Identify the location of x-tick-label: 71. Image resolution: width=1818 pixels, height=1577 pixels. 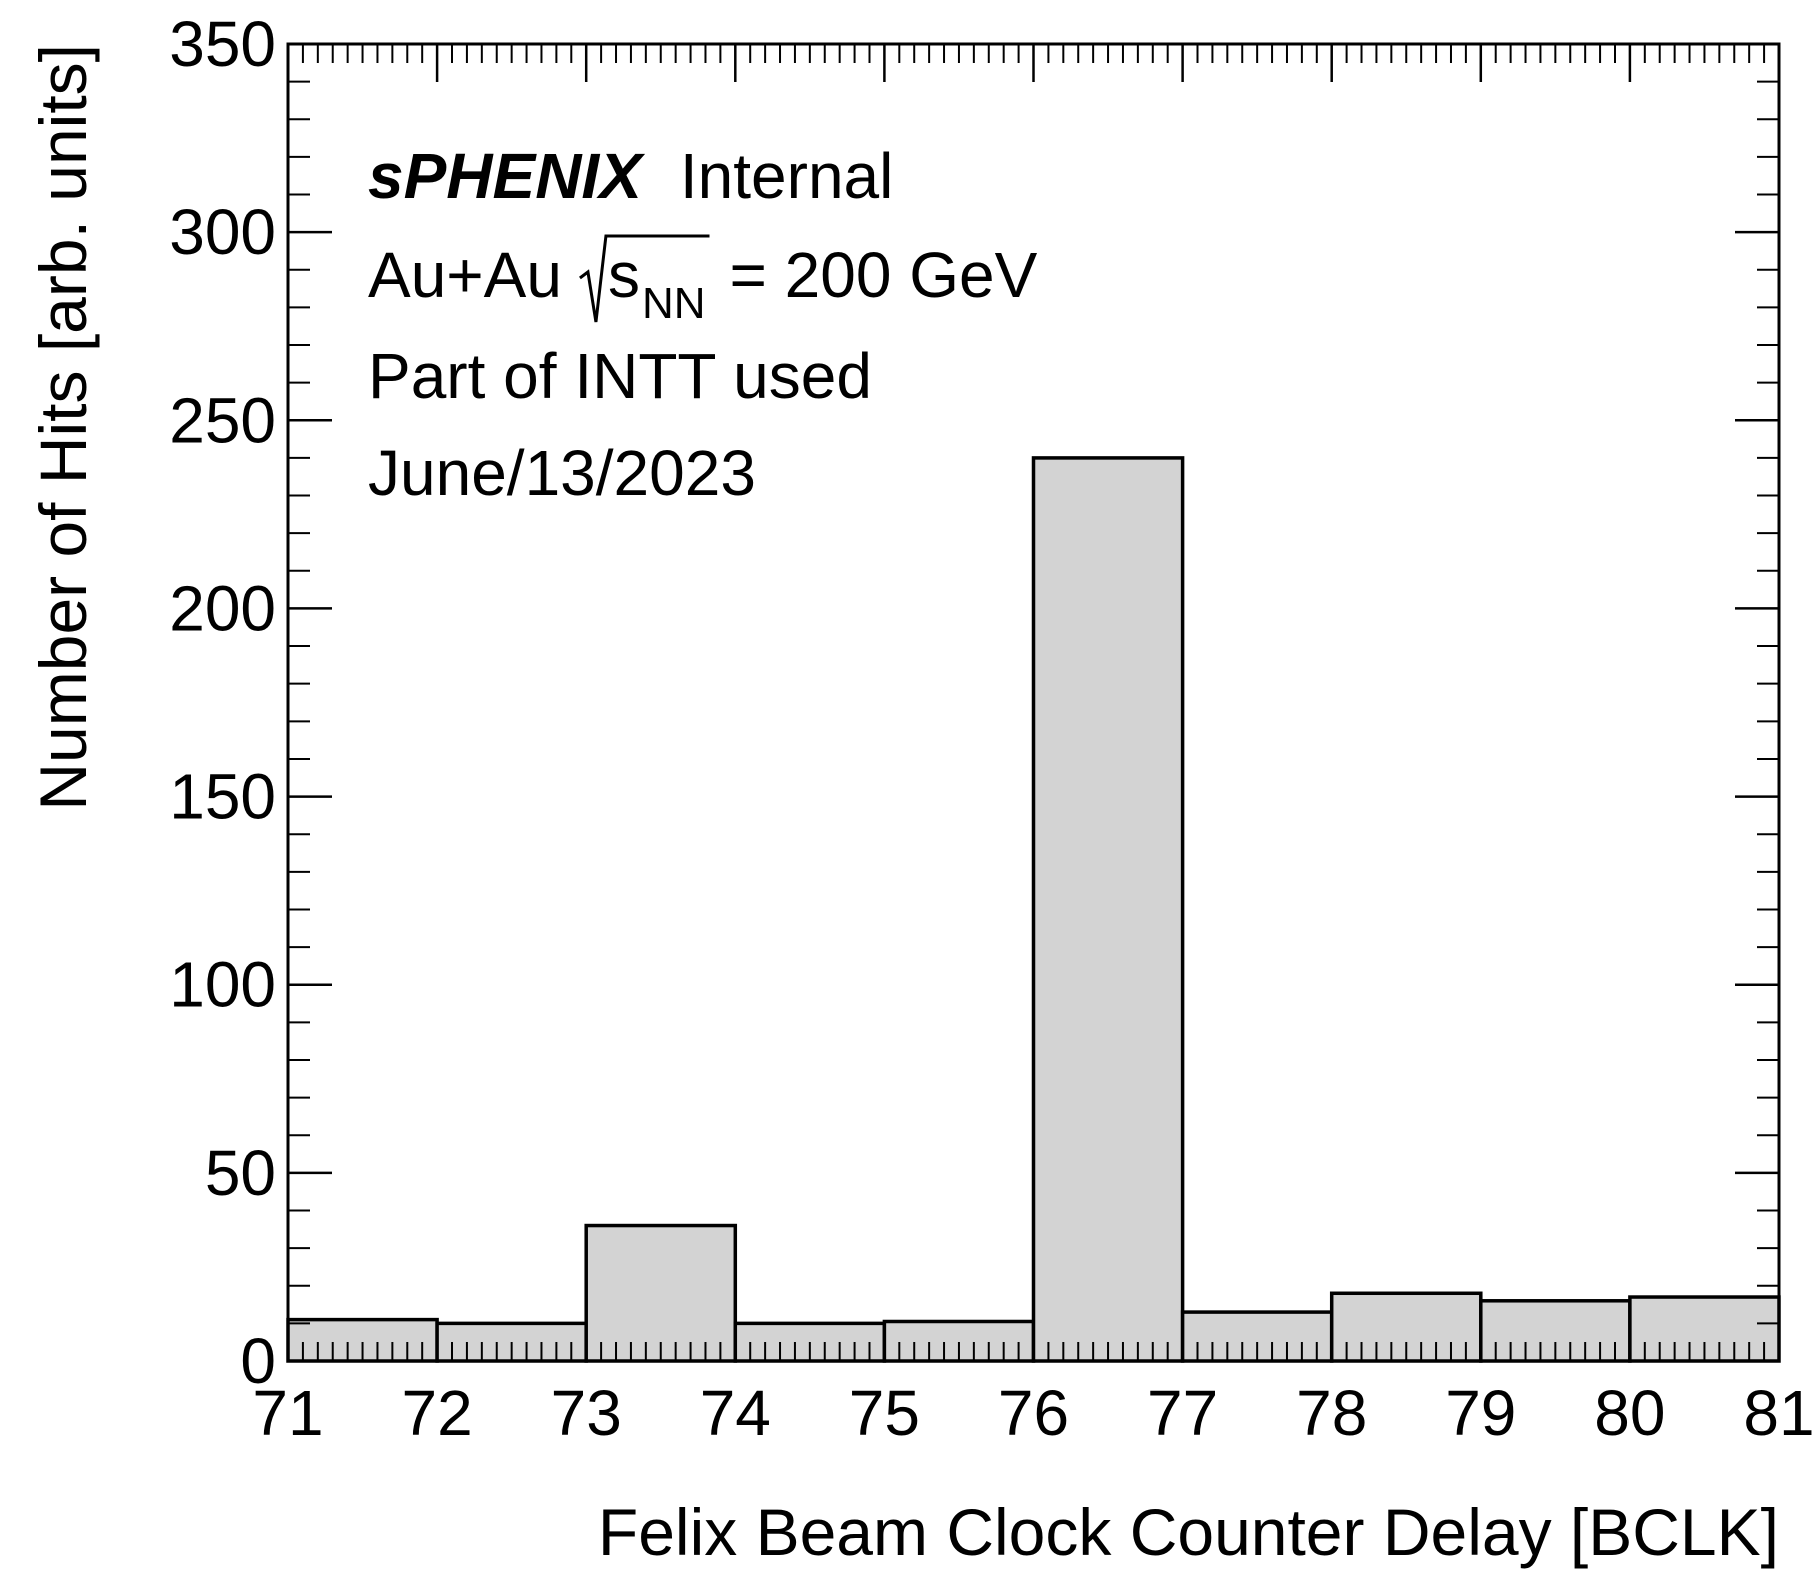
(287, 1413).